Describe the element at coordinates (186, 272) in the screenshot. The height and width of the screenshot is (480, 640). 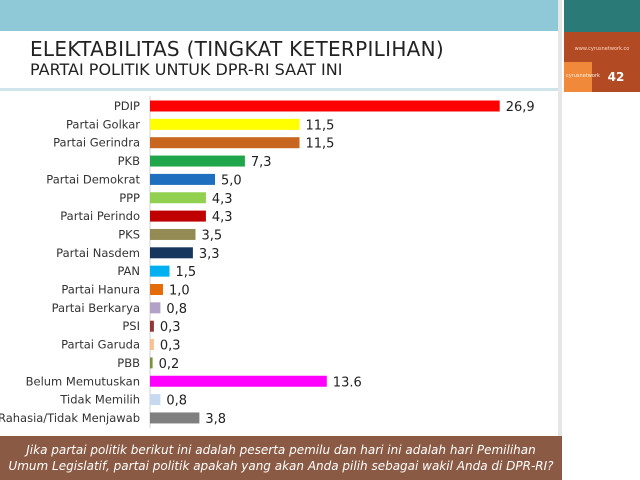
I see `value-label: 1,5` at that location.